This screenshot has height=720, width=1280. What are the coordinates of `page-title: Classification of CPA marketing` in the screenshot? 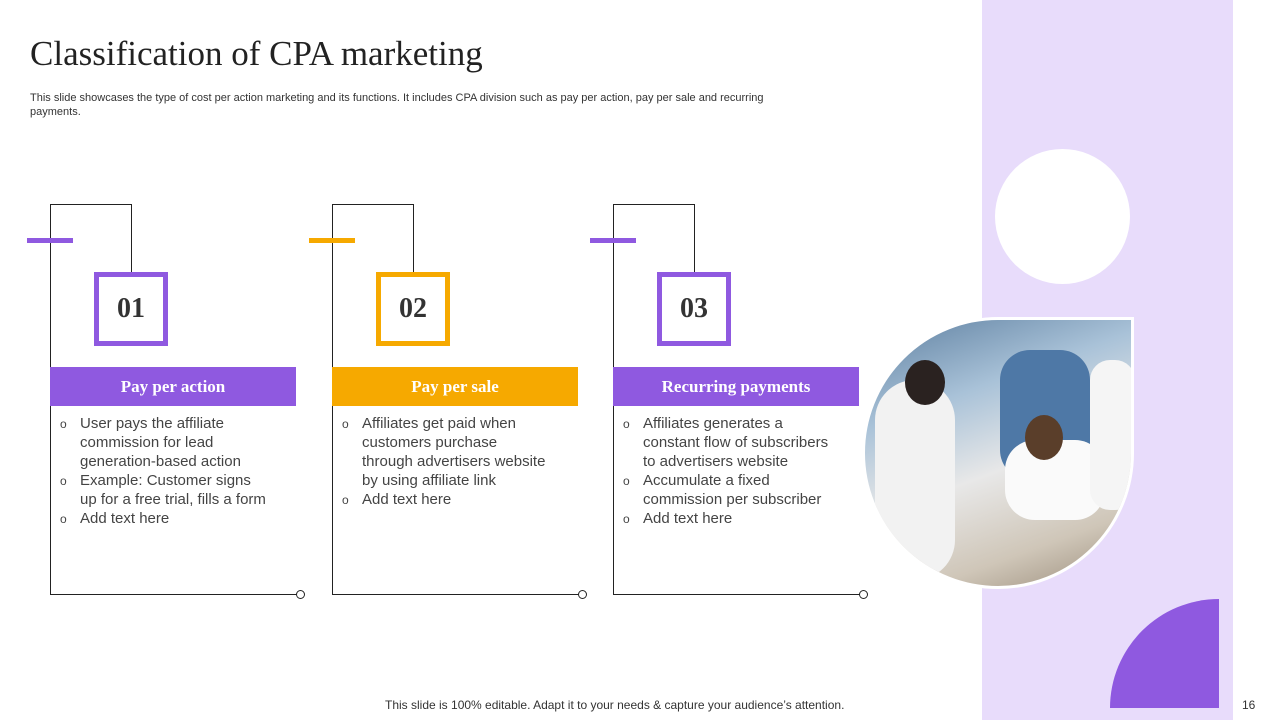 It's located at (256, 53).